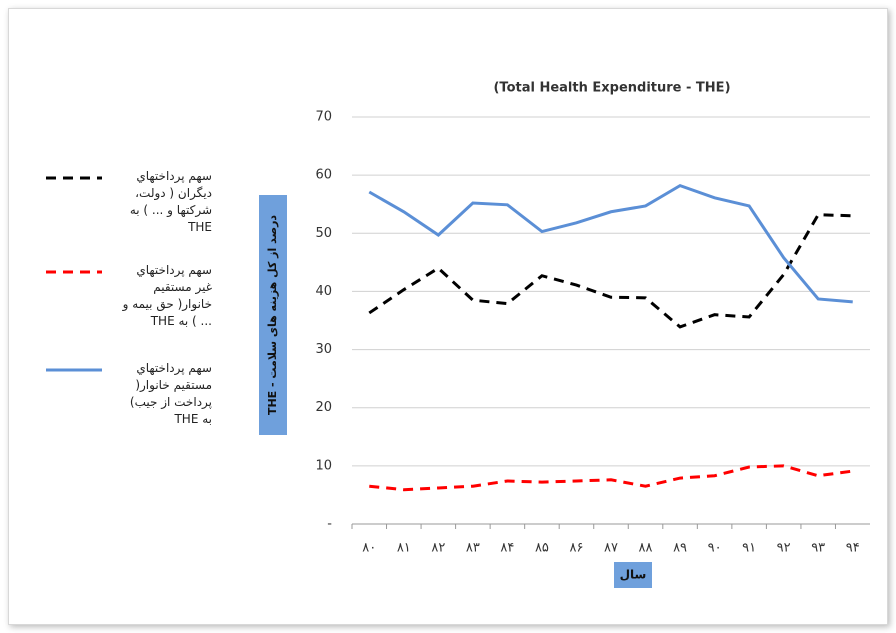  What do you see at coordinates (611, 548) in the screenshot?
I see `x-tick-label: ۸۷` at bounding box center [611, 548].